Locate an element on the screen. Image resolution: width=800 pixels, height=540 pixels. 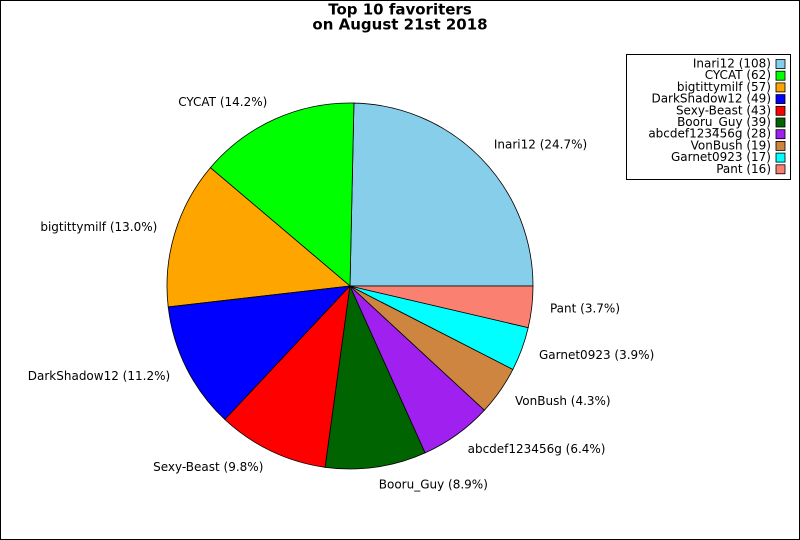
slice-label: Booru_Guy (8.9%) is located at coordinates (433, 485).